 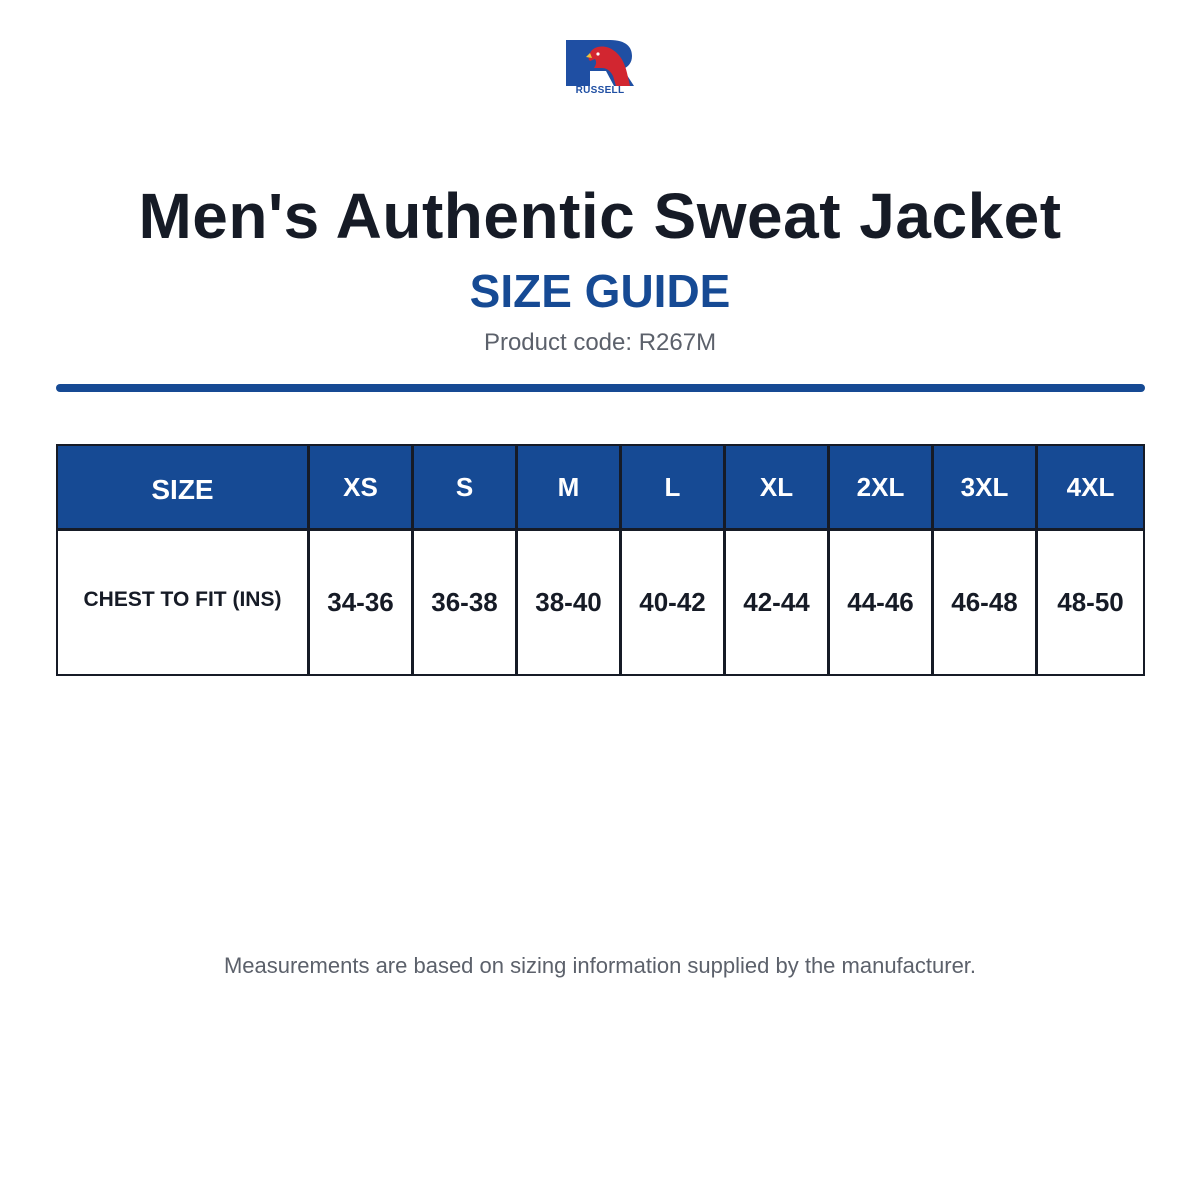 What do you see at coordinates (570, 602) in the screenshot?
I see `table-cell: 38-40` at bounding box center [570, 602].